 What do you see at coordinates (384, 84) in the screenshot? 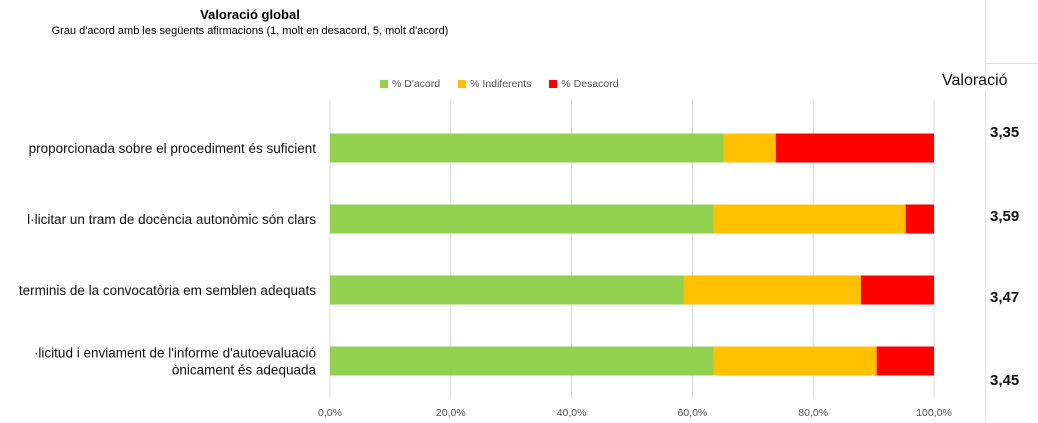
I see `legend-swatch-agree` at bounding box center [384, 84].